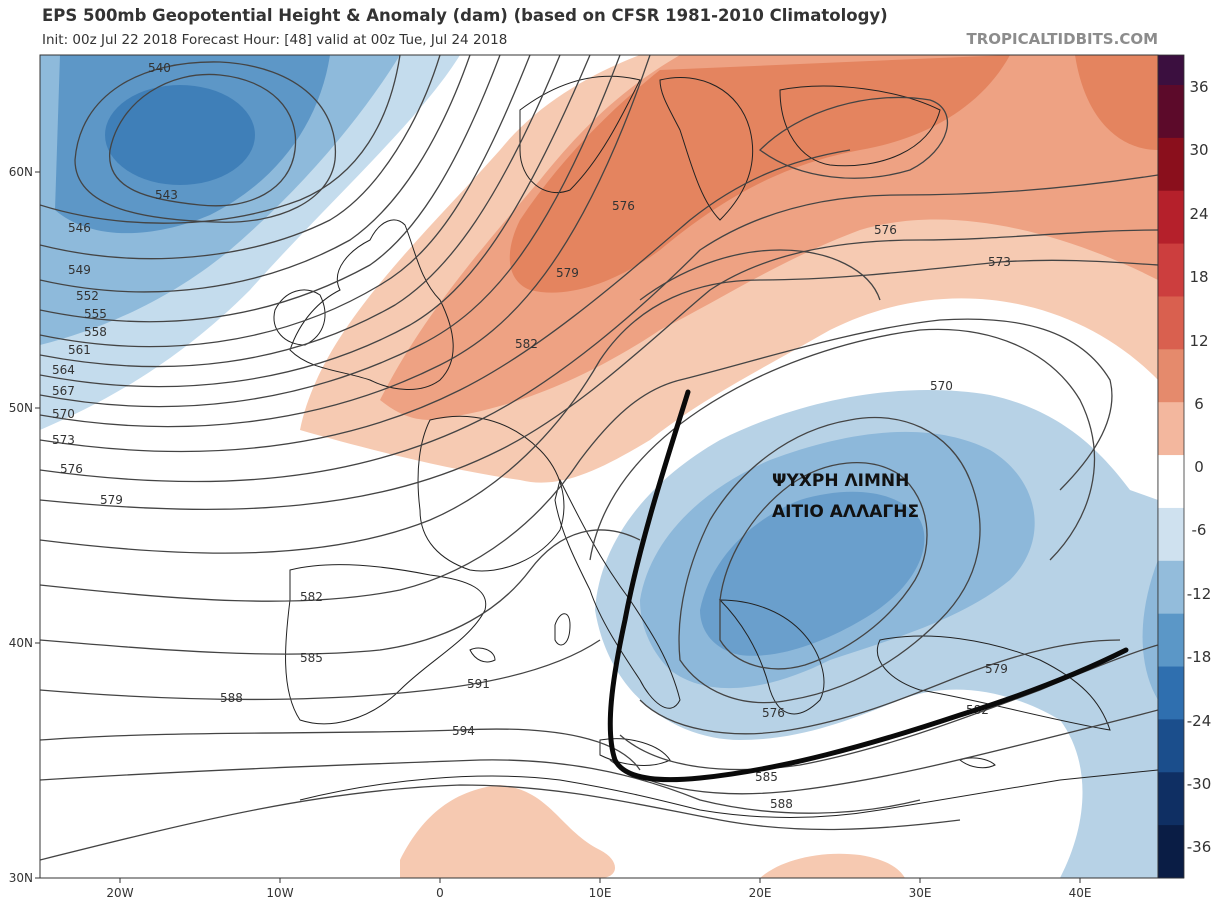  Describe the element at coordinates (1199, 530) in the screenshot. I see `colorbar-label: -6` at that location.